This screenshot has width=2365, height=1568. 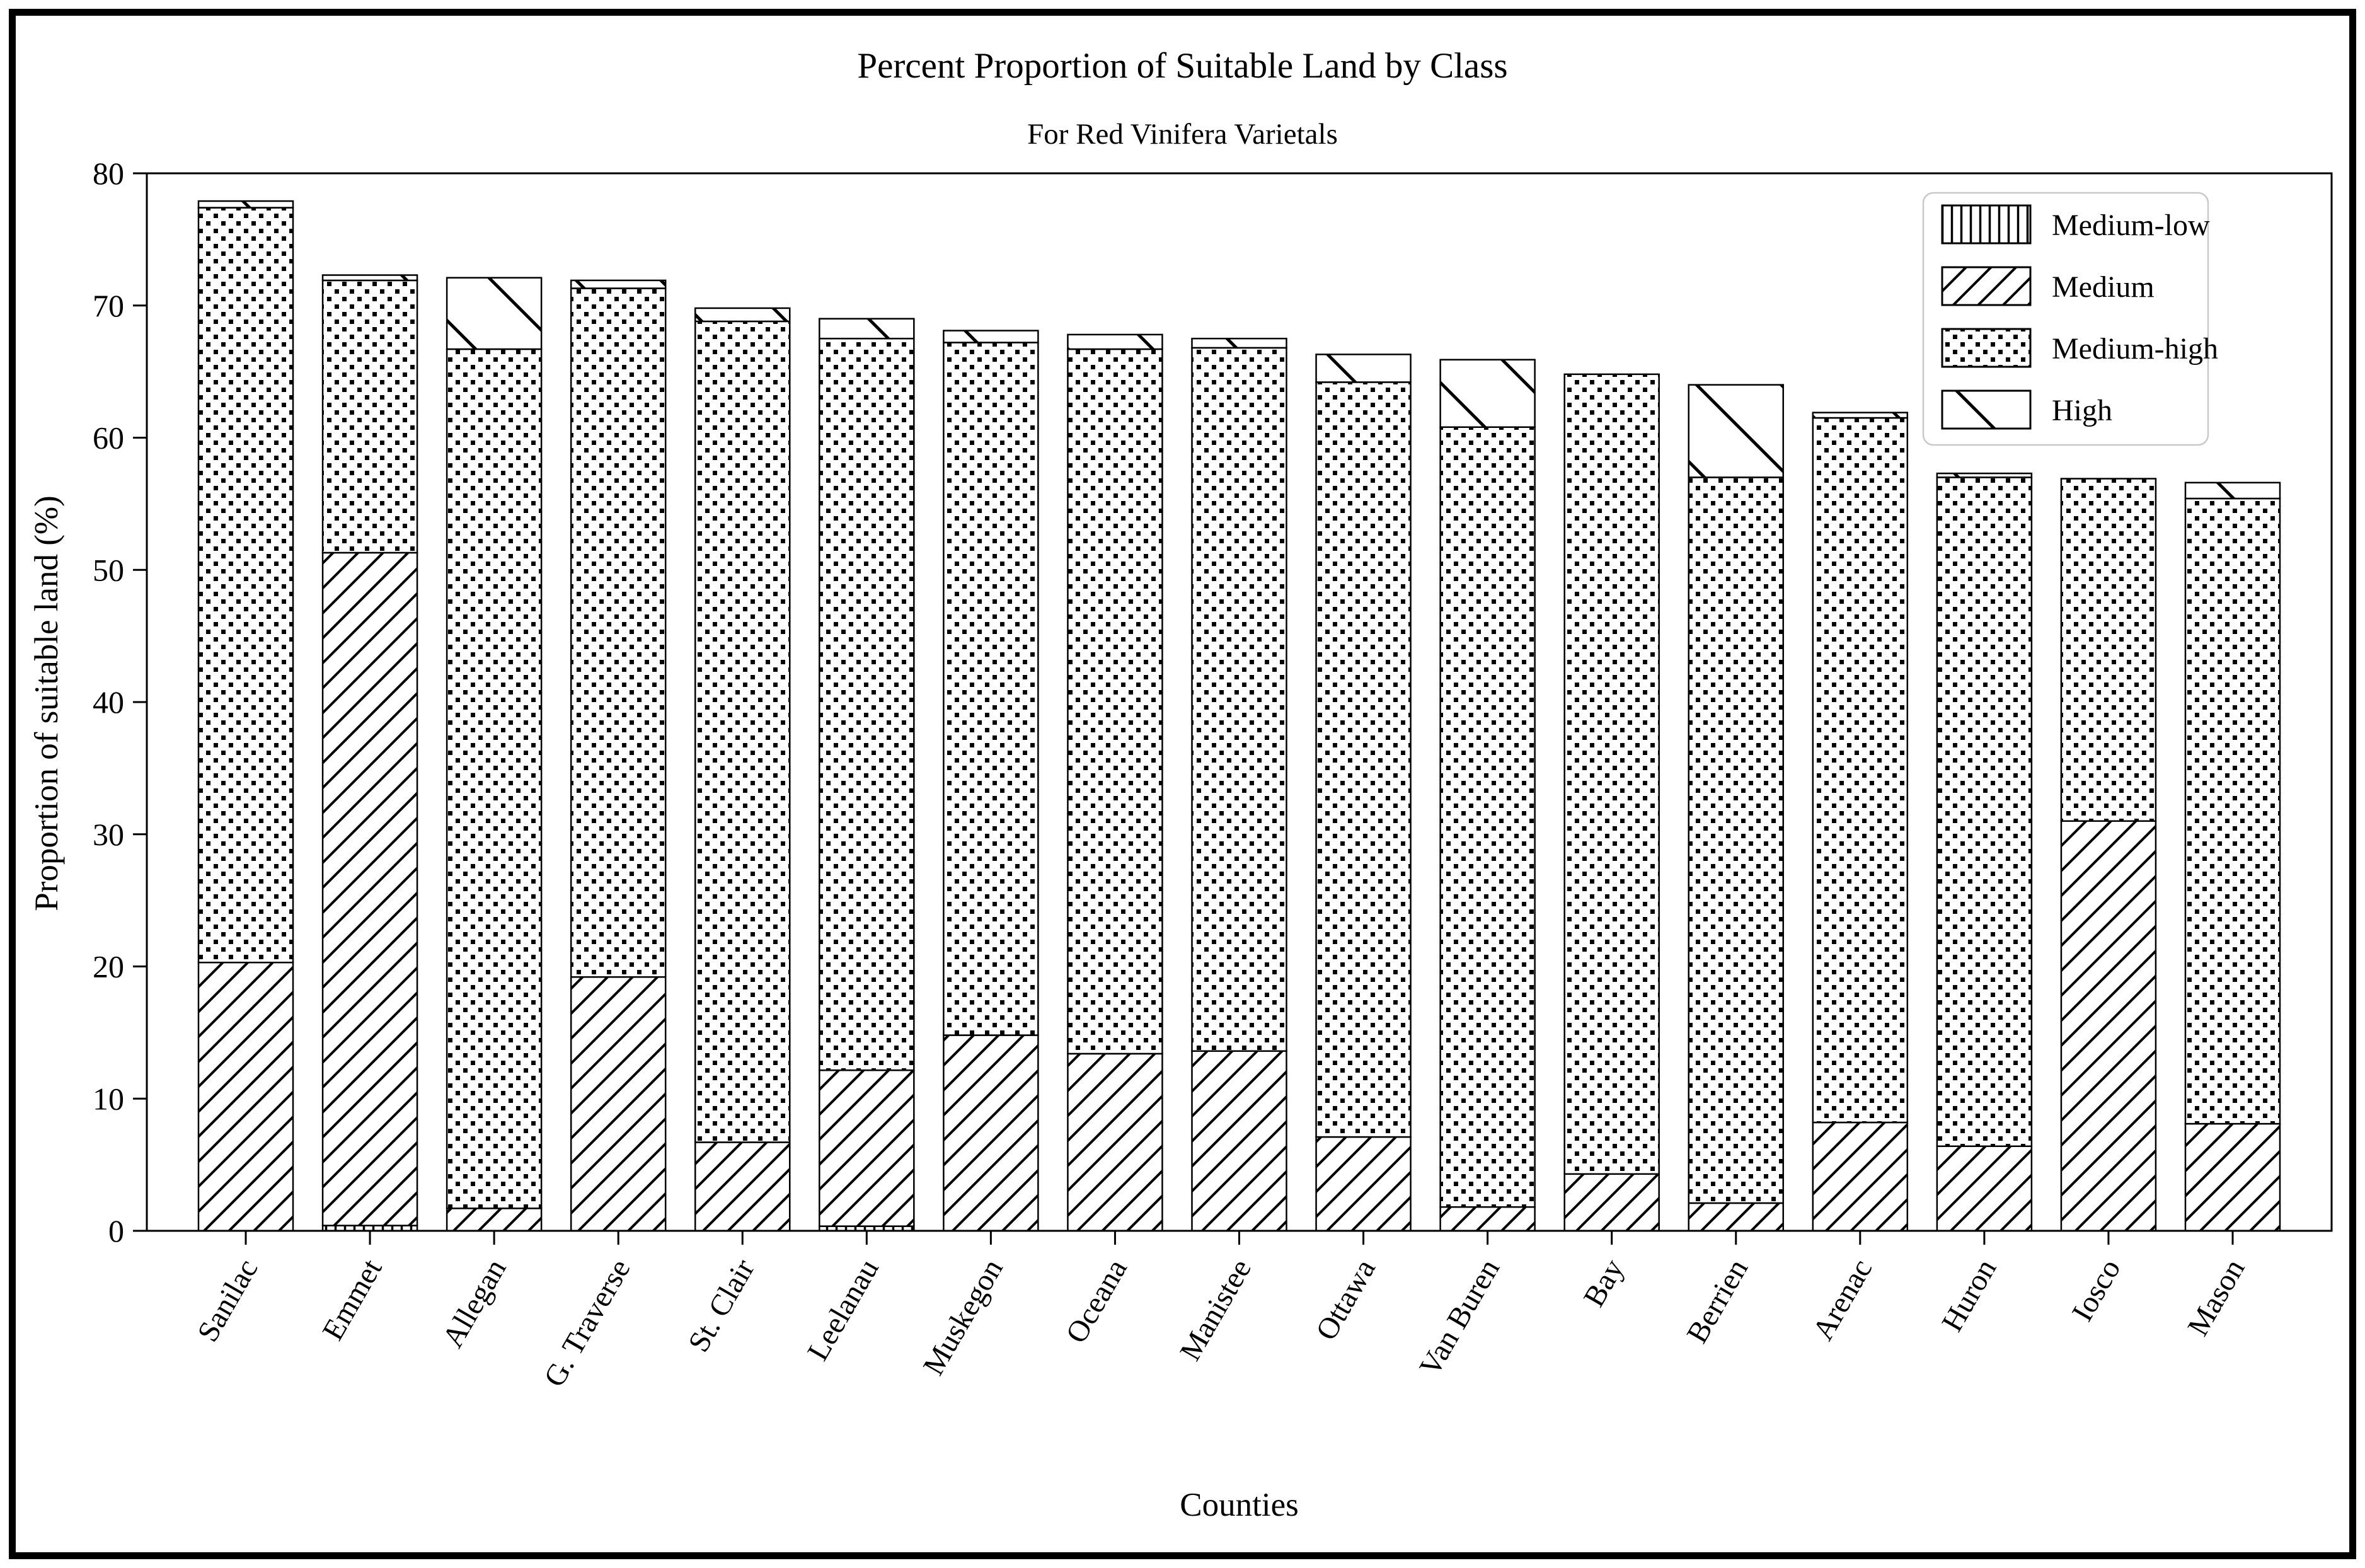 I want to click on legend-entry-label: Medium-high, so click(x=2135, y=349).